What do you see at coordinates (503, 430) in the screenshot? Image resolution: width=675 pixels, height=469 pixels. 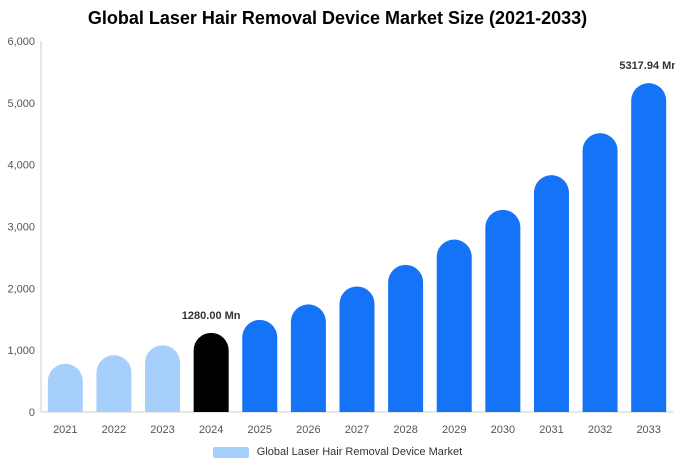 I see `x-tick-label: 2030` at bounding box center [503, 430].